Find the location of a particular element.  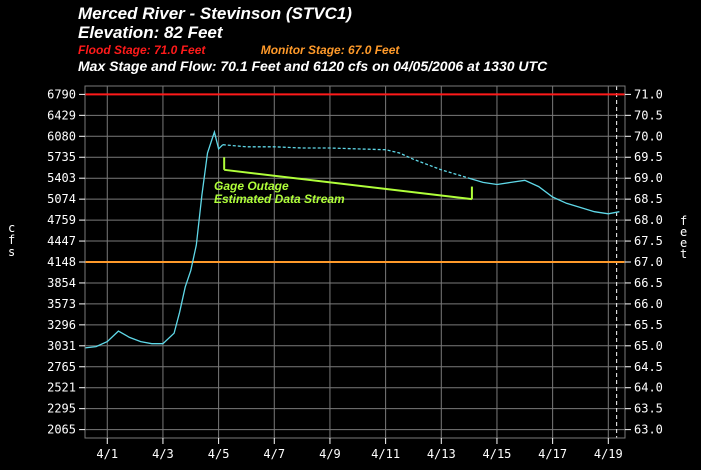

x-tick-label: 4/17 is located at coordinates (552, 454).